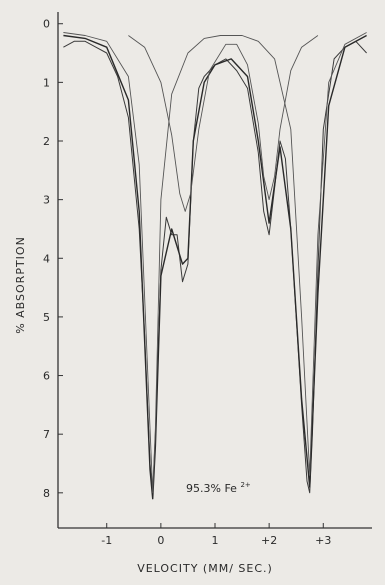 This screenshot has height=585, width=385. I want to click on y-tick-label: 5, so click(46, 317).